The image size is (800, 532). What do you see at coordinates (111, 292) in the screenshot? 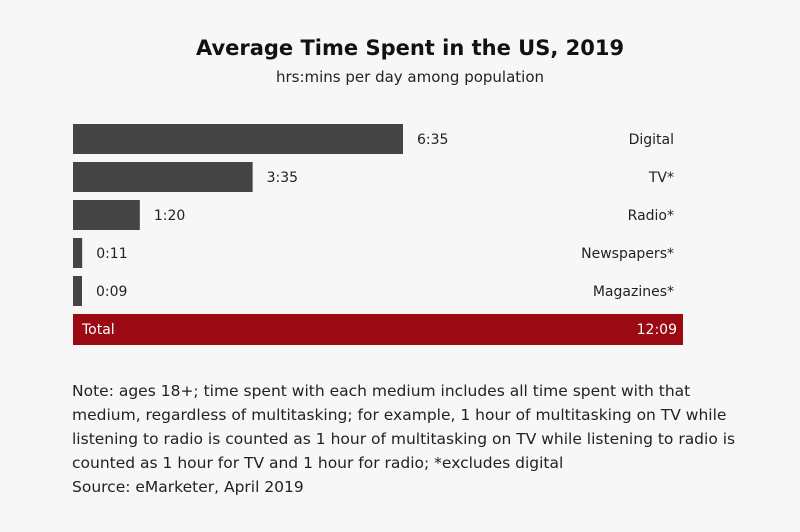
I see `bar-value-label: 0:09` at bounding box center [111, 292].